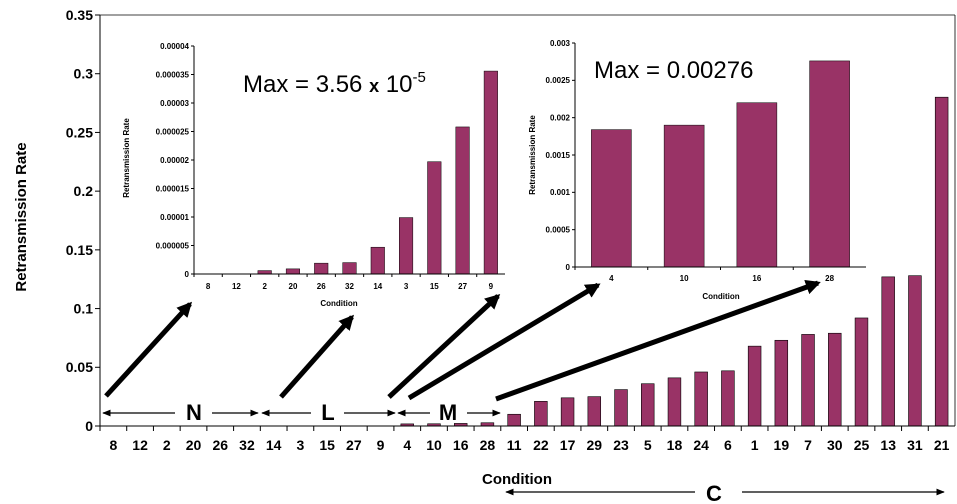 This screenshot has width=957, height=504. Describe the element at coordinates (208, 286) in the screenshot. I see `inset-nl-x-tick-label: 8` at that location.